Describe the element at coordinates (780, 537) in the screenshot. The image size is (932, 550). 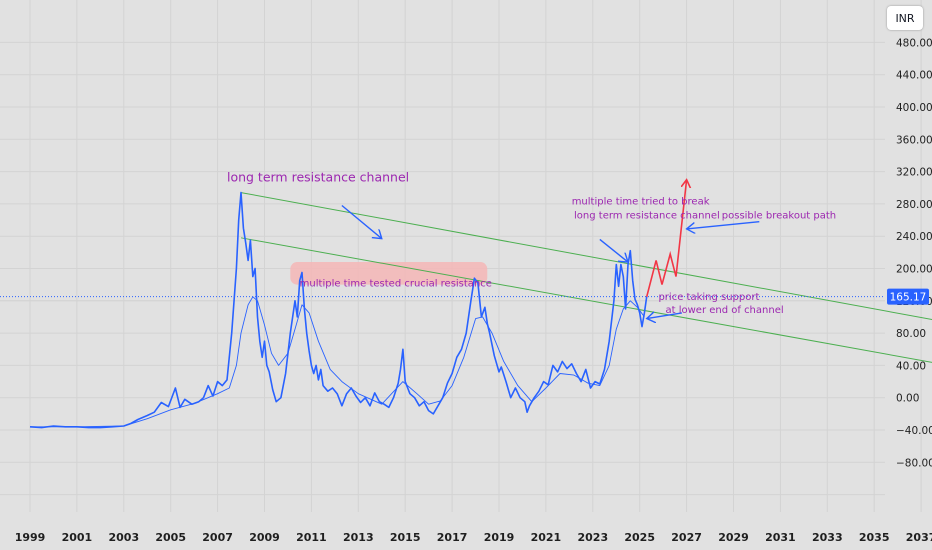
I see `x-tick-label: 2031` at that location.